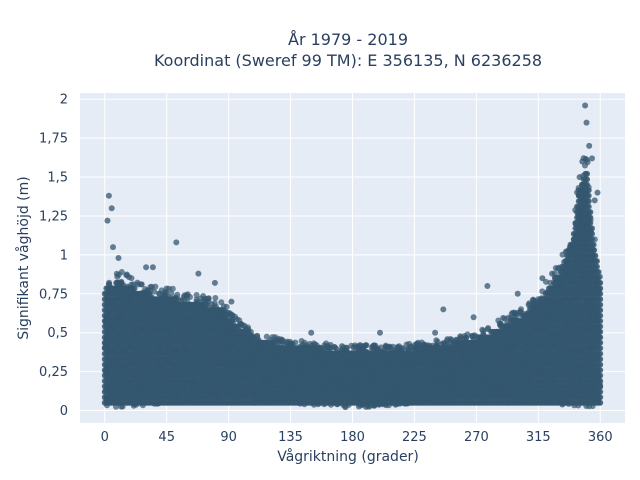 The height and width of the screenshot is (480, 640). I want to click on chart-title-line1: År 1979 - 2019, so click(348, 39).